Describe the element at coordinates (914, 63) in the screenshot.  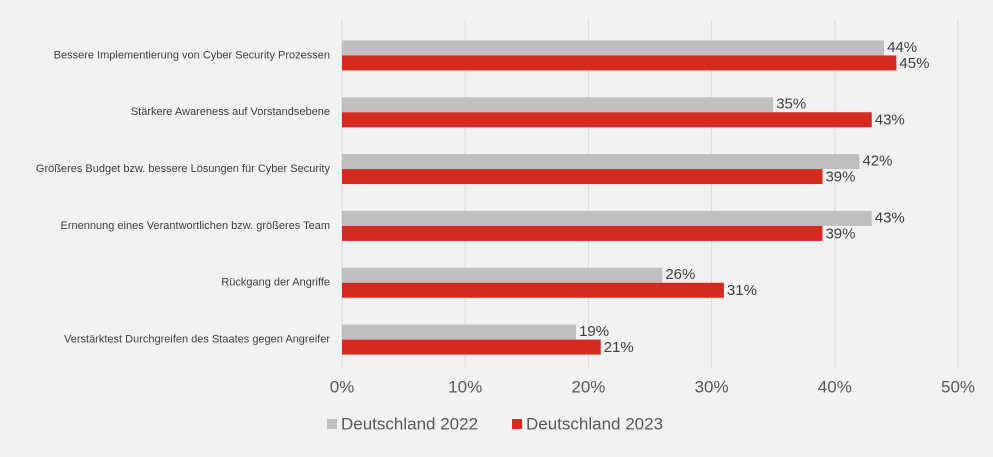
I see `data-label: 45%` at that location.